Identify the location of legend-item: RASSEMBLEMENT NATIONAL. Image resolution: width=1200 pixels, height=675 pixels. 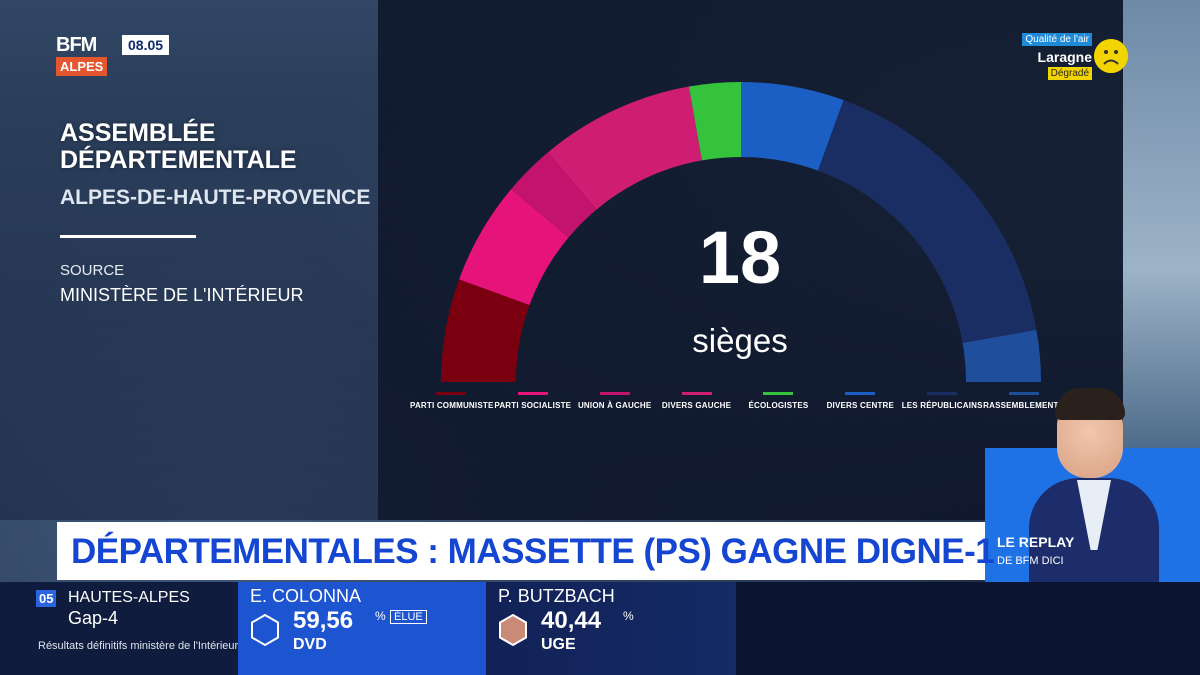
(1043, 401).